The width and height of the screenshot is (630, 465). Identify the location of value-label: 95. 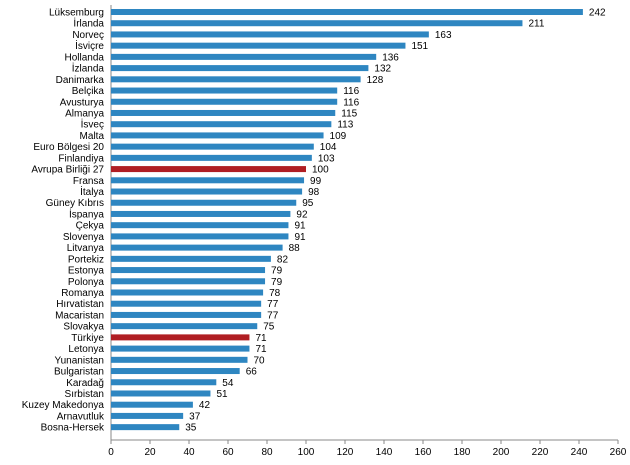
(308, 203).